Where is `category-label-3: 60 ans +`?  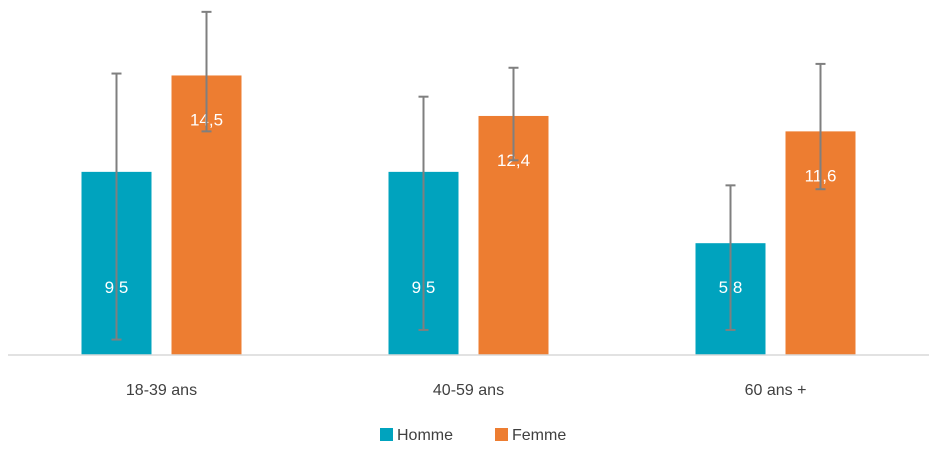
category-label-3: 60 ans + is located at coordinates (776, 390).